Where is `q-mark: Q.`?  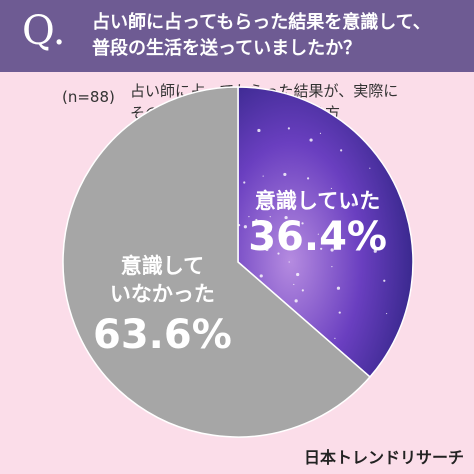
q-mark: Q. is located at coordinates (44, 31).